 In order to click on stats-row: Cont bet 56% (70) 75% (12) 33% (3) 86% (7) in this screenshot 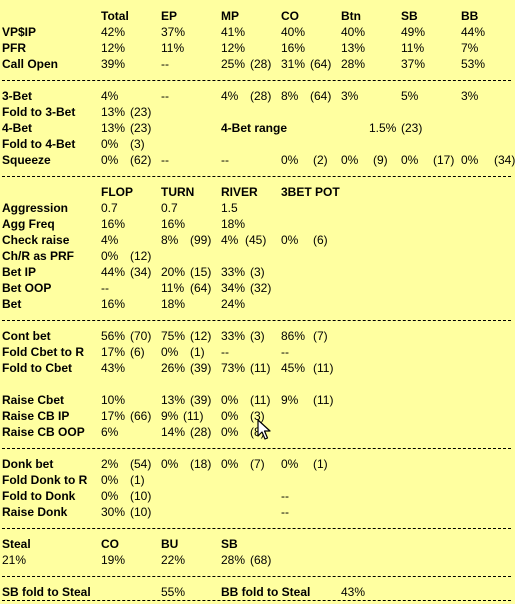, I will do `click(257, 336)`.